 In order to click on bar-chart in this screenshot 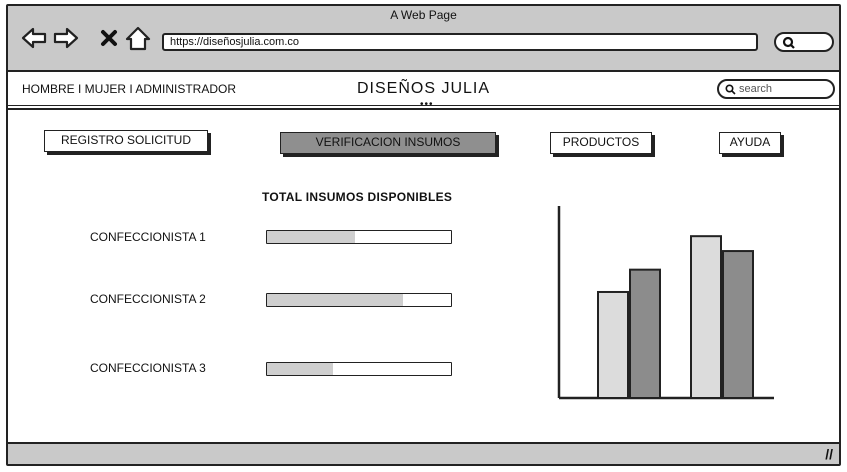, I will do `click(665, 303)`.